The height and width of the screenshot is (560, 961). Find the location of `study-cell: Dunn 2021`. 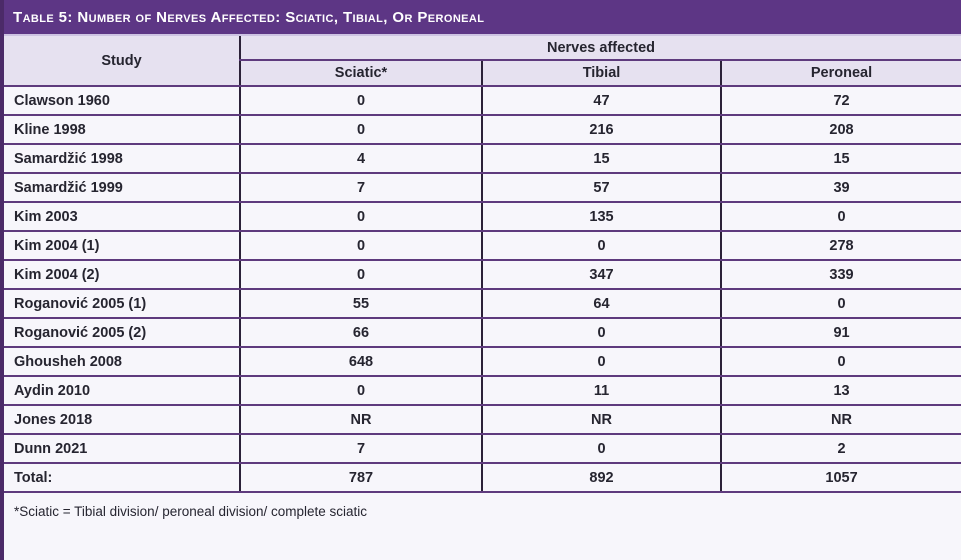

study-cell: Dunn 2021 is located at coordinates (122, 449).